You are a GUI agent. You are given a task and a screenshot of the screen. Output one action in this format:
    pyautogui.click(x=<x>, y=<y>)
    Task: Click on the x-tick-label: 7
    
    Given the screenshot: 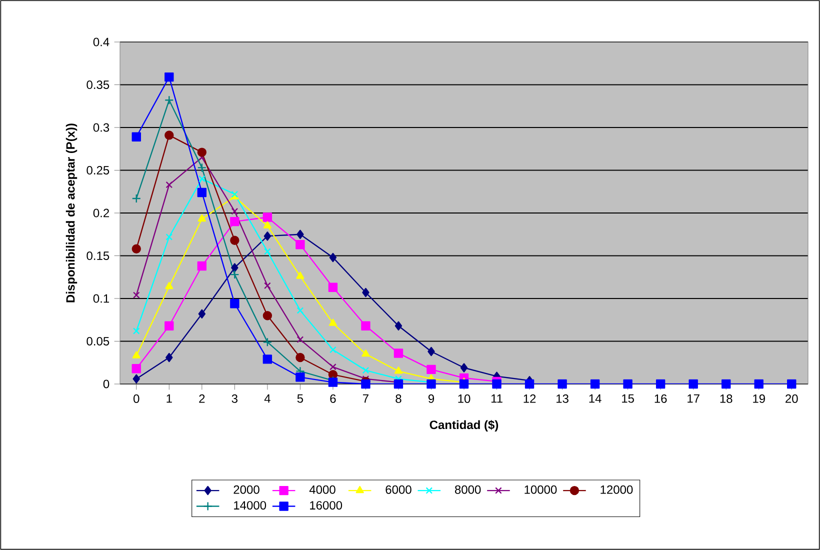 What is the action you would take?
    pyautogui.click(x=365, y=398)
    